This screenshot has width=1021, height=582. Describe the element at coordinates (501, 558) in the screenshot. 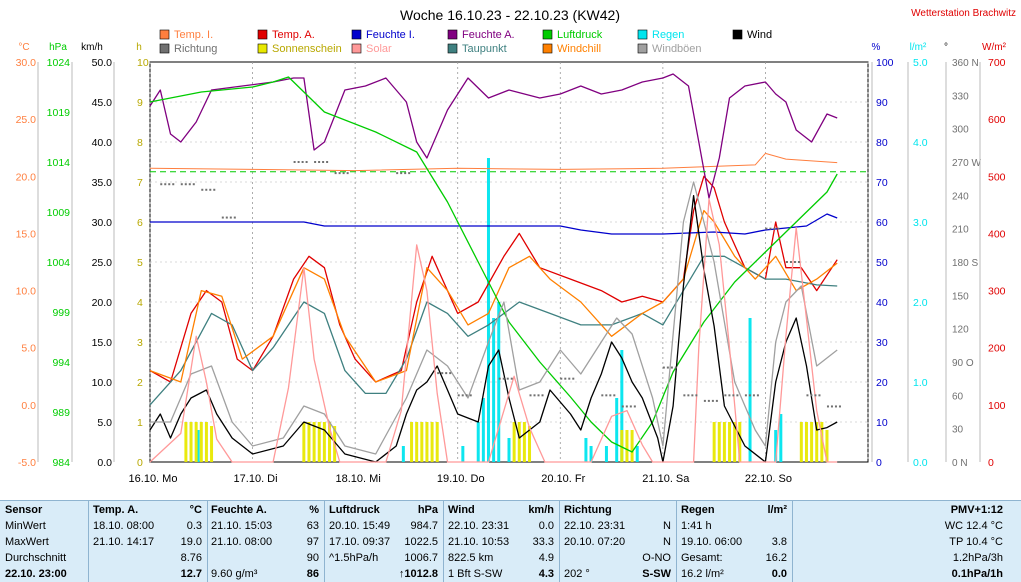

I see `table-row: 822.5 km 4.9` at that location.